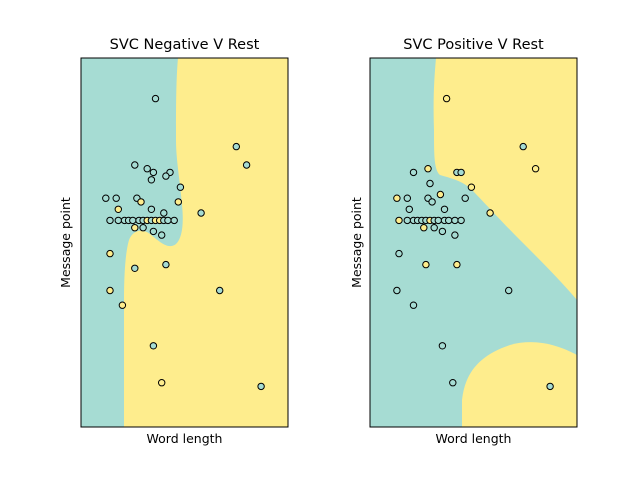 The image size is (640, 480). What do you see at coordinates (473, 45) in the screenshot?
I see `chart-title: SVC Positive V Rest` at bounding box center [473, 45].